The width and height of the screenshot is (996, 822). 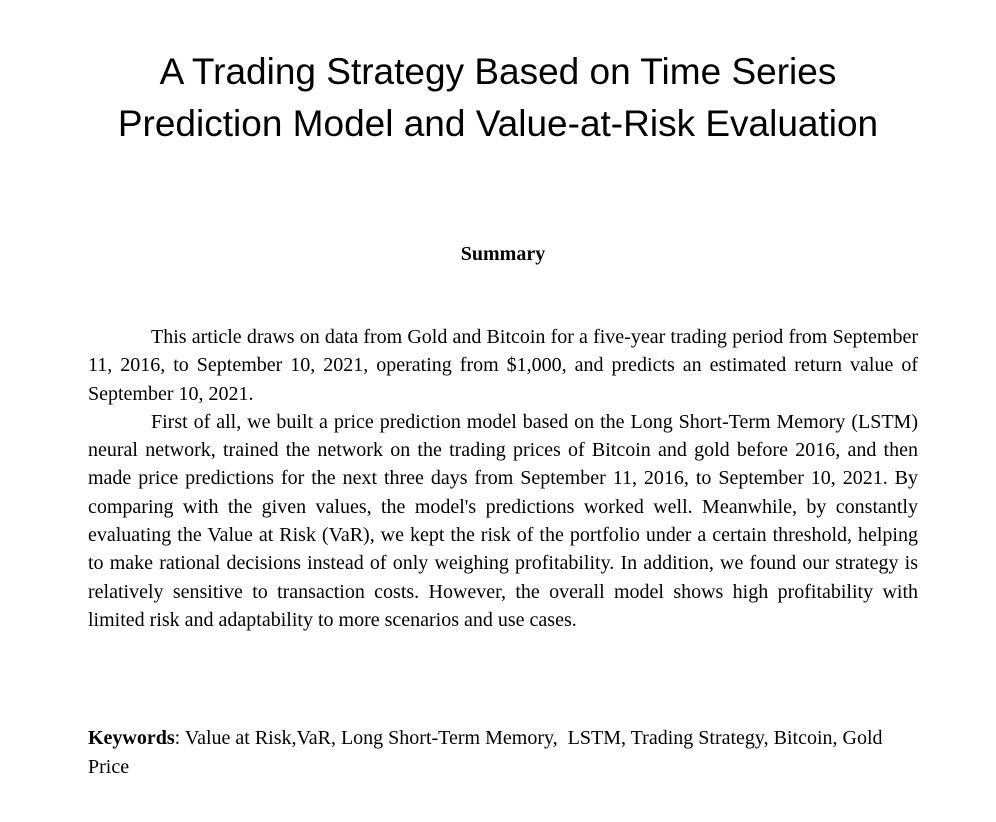 What do you see at coordinates (131, 738) in the screenshot?
I see `keywords-label: Keywords` at bounding box center [131, 738].